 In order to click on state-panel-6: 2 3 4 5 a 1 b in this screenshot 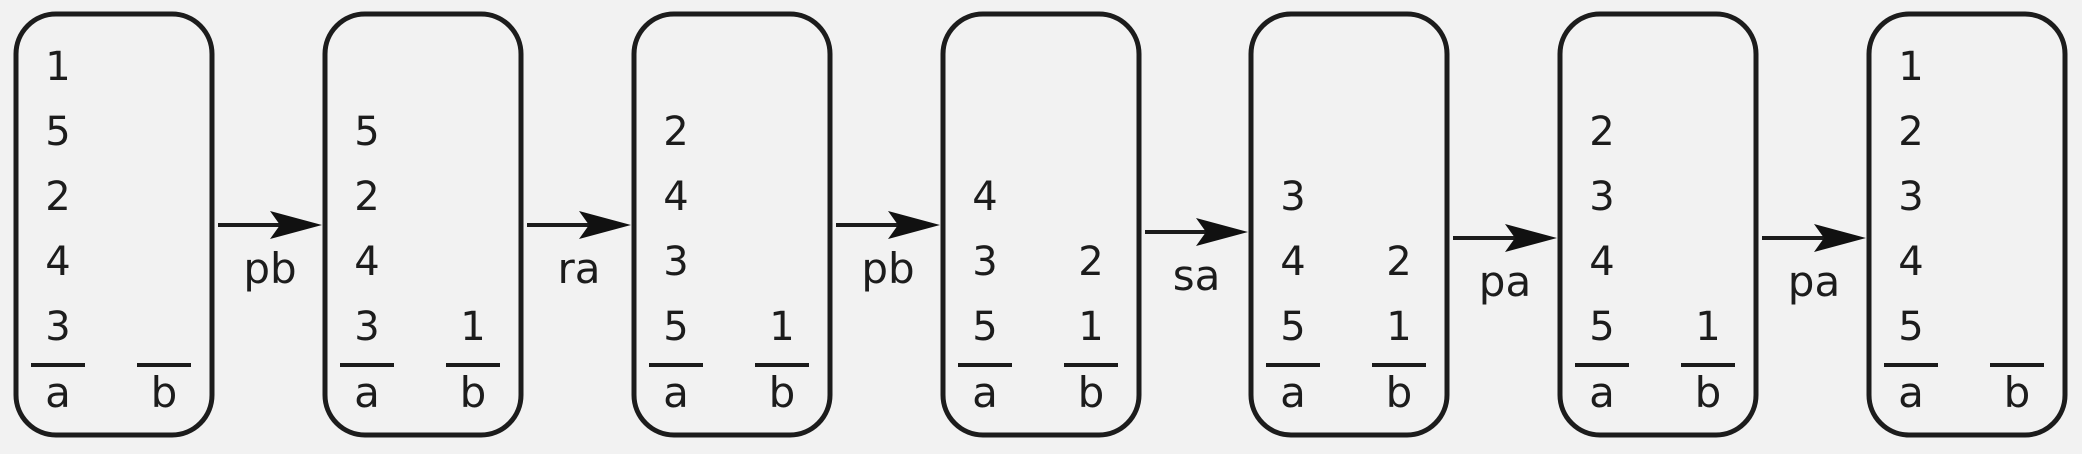, I will do `click(1658, 224)`.